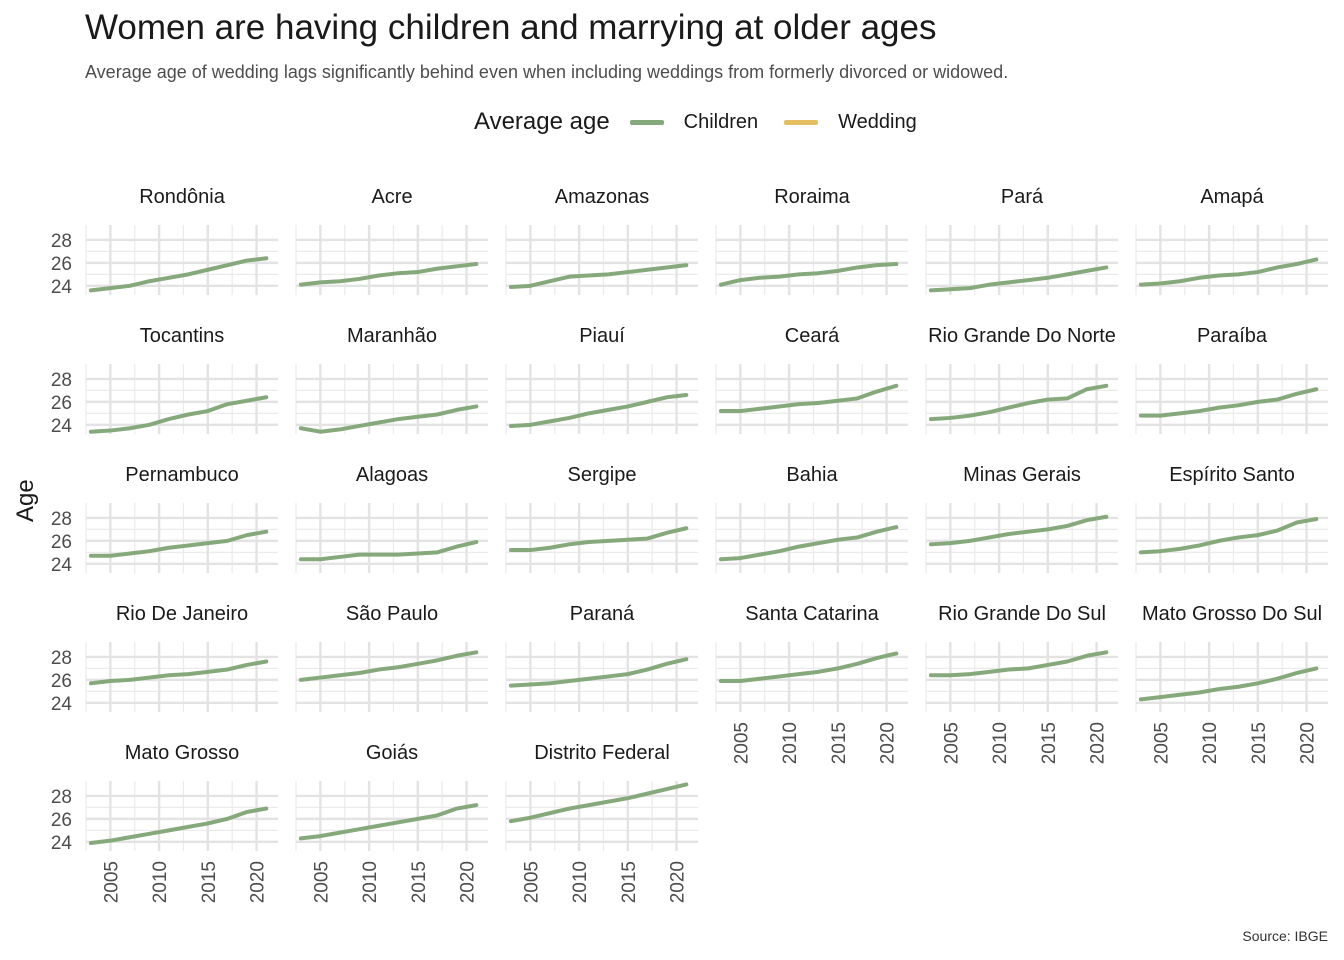  Describe the element at coordinates (182, 614) in the screenshot. I see `facet-title: Rio De Janeiro` at that location.